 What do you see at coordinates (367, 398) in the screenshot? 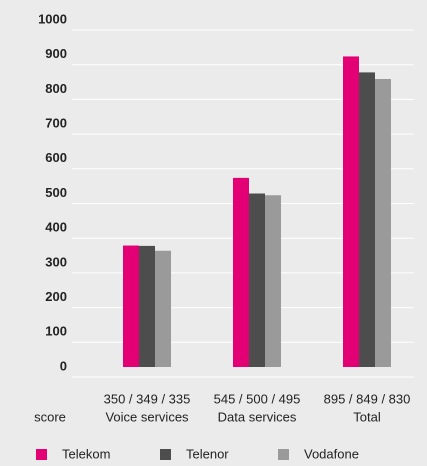
I see `group-value-label: 895 / 849 / 830` at bounding box center [367, 398].